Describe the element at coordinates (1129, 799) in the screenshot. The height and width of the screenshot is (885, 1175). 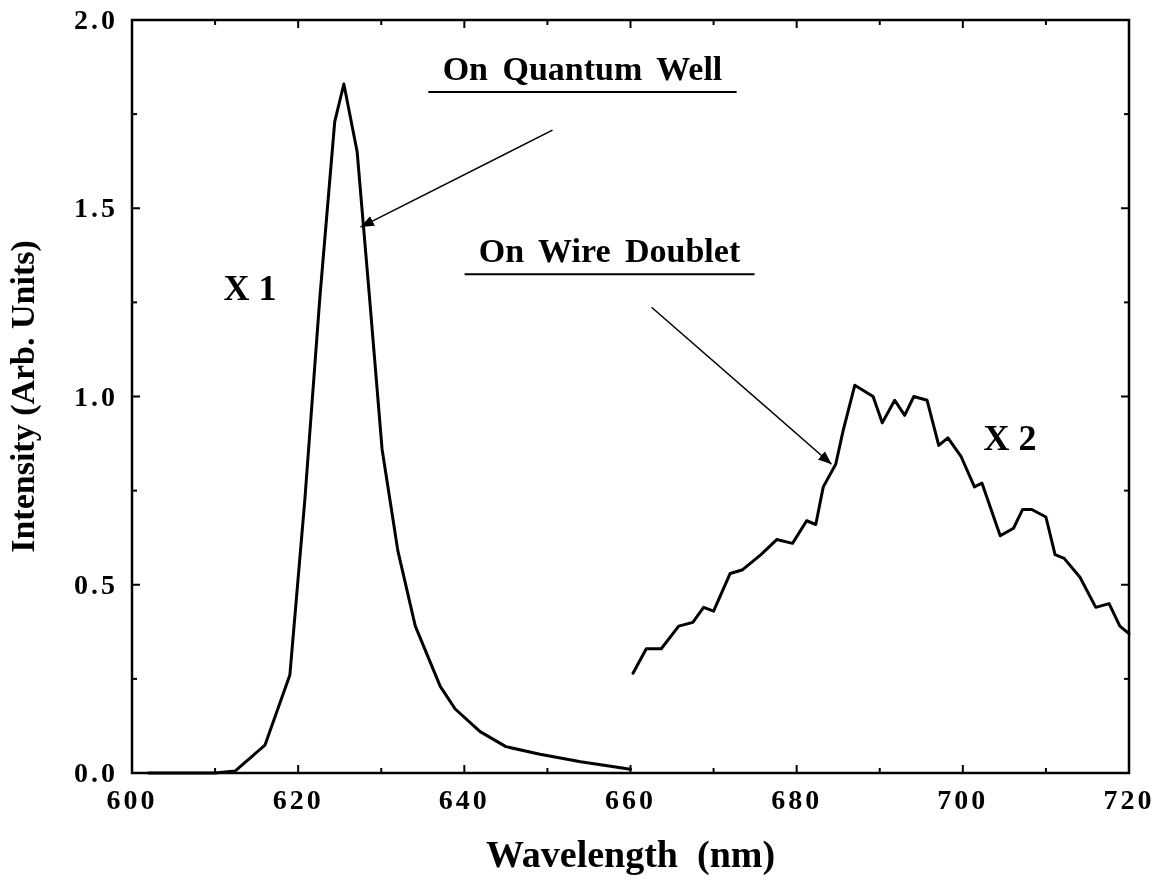
I see `x-tick-label: 720` at that location.